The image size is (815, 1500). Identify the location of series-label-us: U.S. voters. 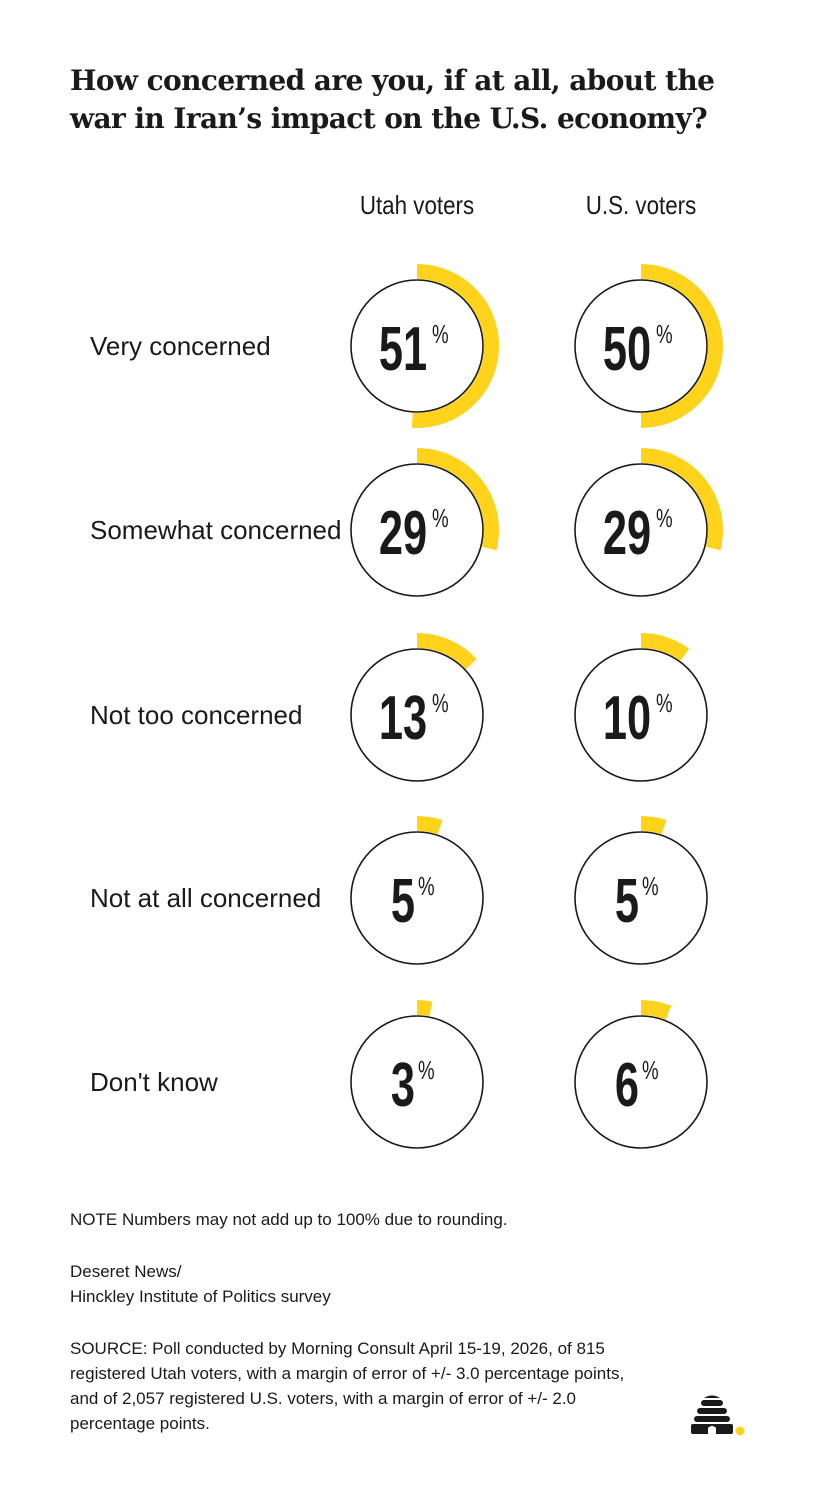
(641, 205).